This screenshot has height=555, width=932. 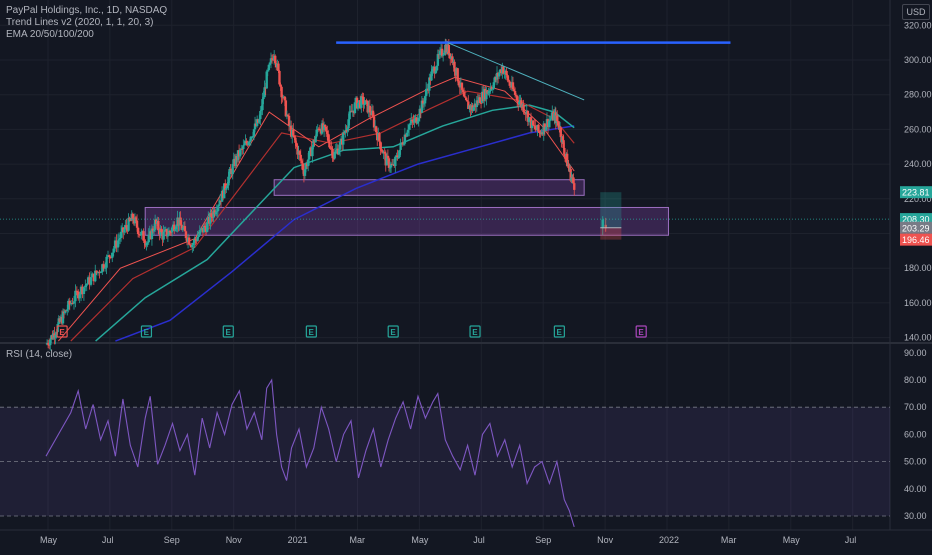 What do you see at coordinates (39, 354) in the screenshot?
I see `rsi-legend: RSI (14, close)` at bounding box center [39, 354].